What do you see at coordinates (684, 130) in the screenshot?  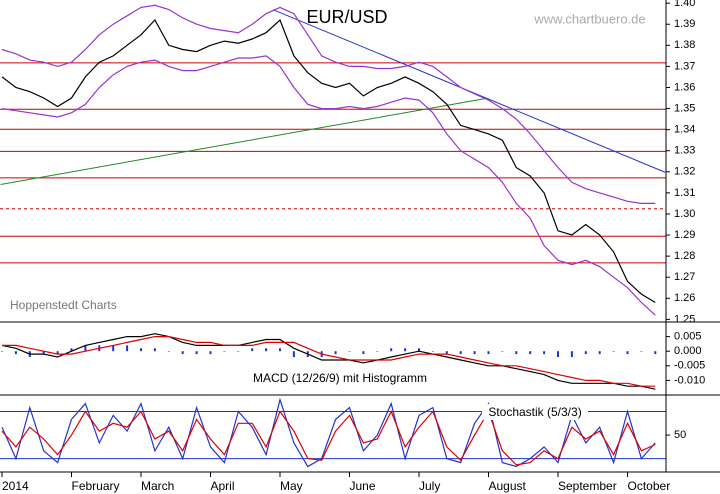 I see `y-tick-label: 1.34` at bounding box center [684, 130].